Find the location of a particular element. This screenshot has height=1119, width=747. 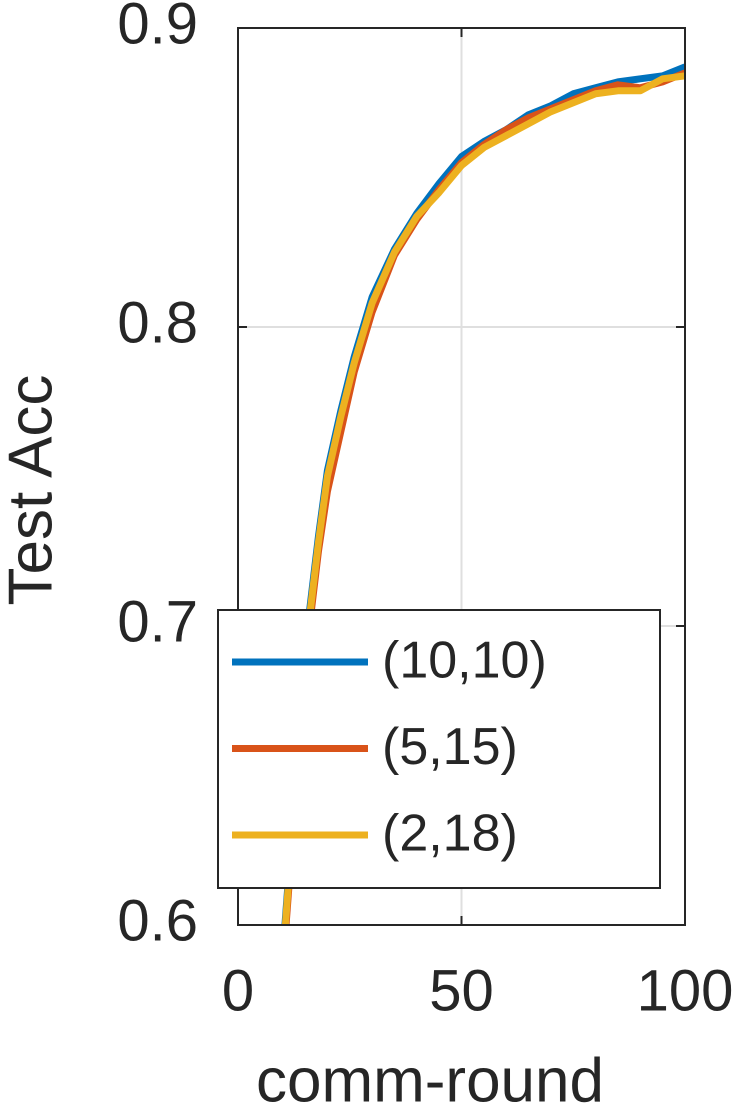

y-tick-label: 0.9 is located at coordinates (157, 28).